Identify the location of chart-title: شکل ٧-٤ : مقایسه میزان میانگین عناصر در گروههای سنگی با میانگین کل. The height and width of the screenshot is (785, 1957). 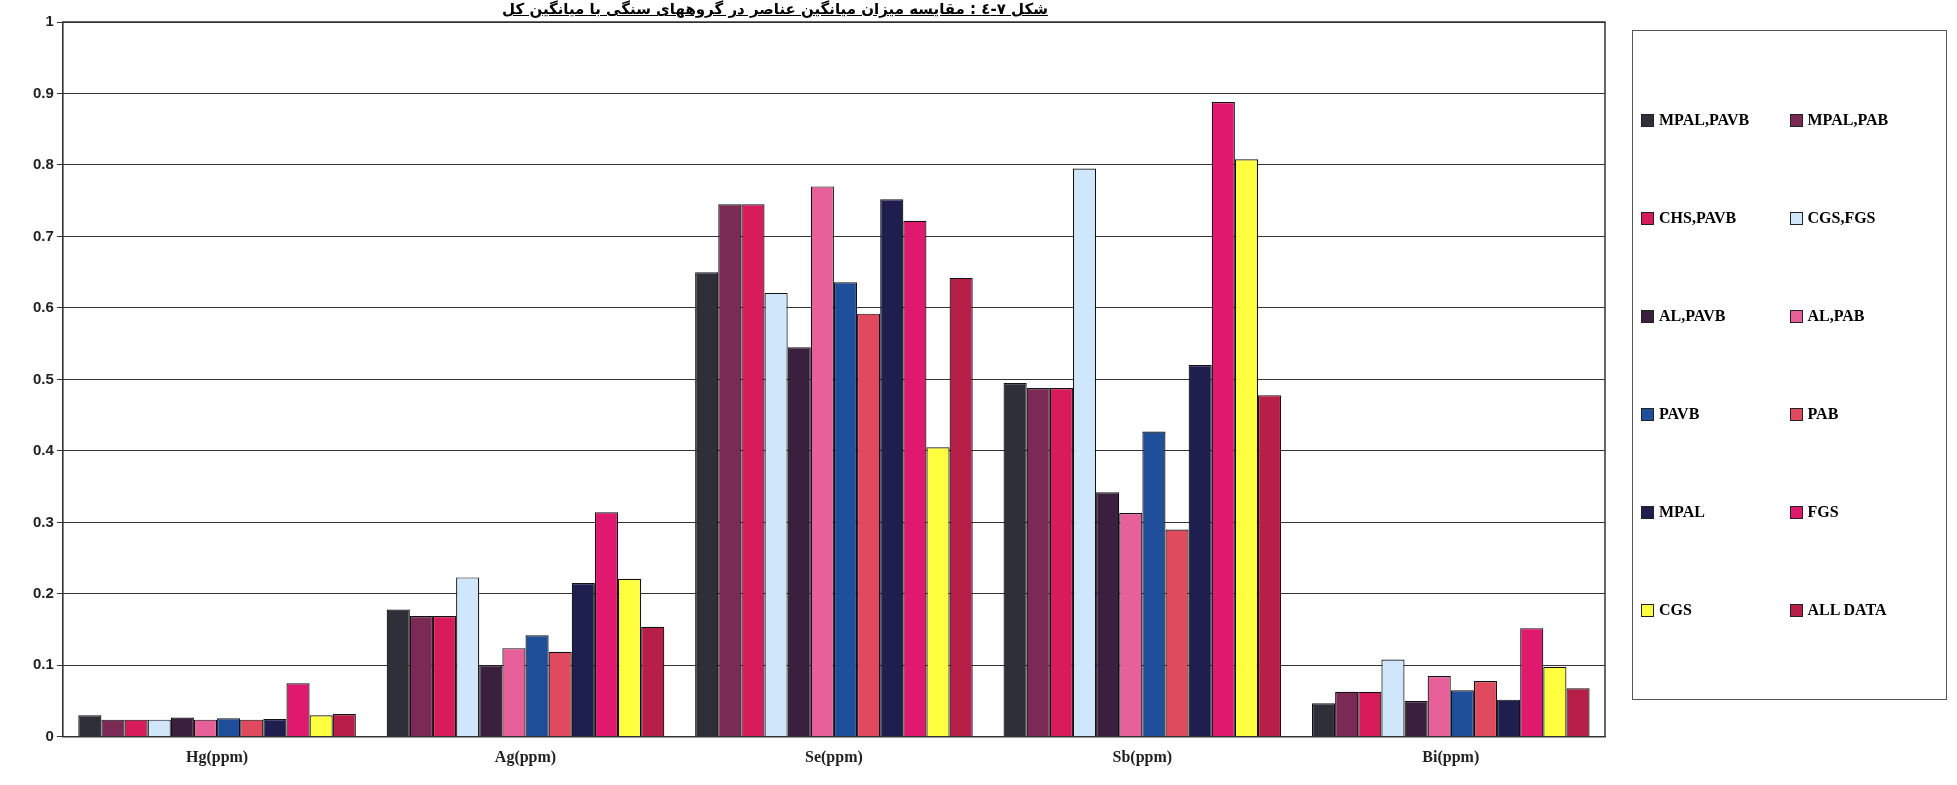
(775, 9).